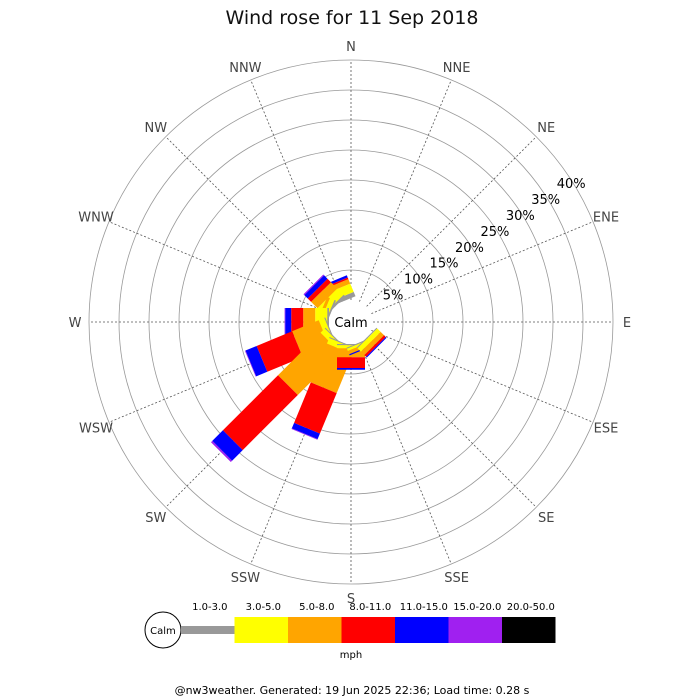 This screenshot has width=700, height=700. I want to click on bar-wsw-11.0-15.0, so click(256, 361).